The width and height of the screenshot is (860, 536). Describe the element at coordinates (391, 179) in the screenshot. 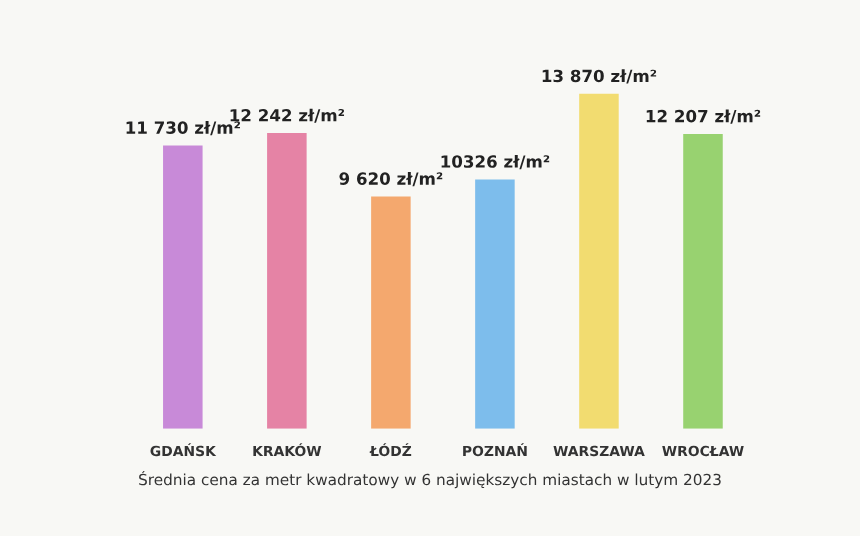

I see `data-label: 9 620 zł/m²` at that location.